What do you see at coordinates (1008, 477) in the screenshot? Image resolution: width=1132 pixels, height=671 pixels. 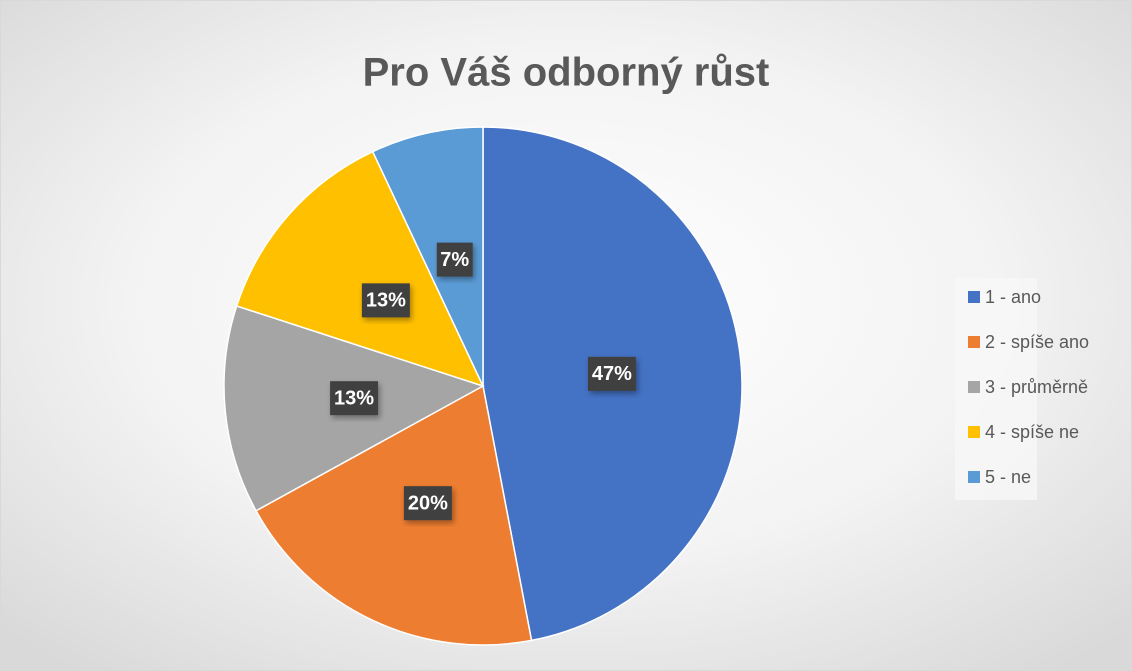 I see `legend-label: 5 - ne` at bounding box center [1008, 477].